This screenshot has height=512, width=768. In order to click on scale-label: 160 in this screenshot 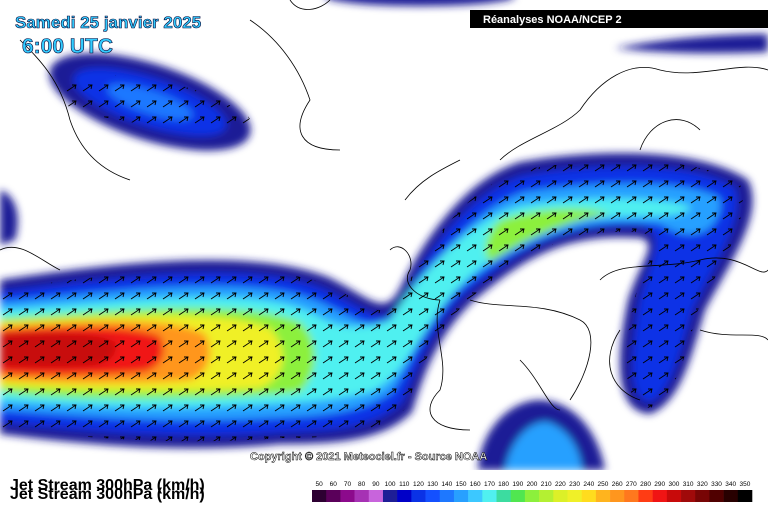, I will do `click(475, 484)`.